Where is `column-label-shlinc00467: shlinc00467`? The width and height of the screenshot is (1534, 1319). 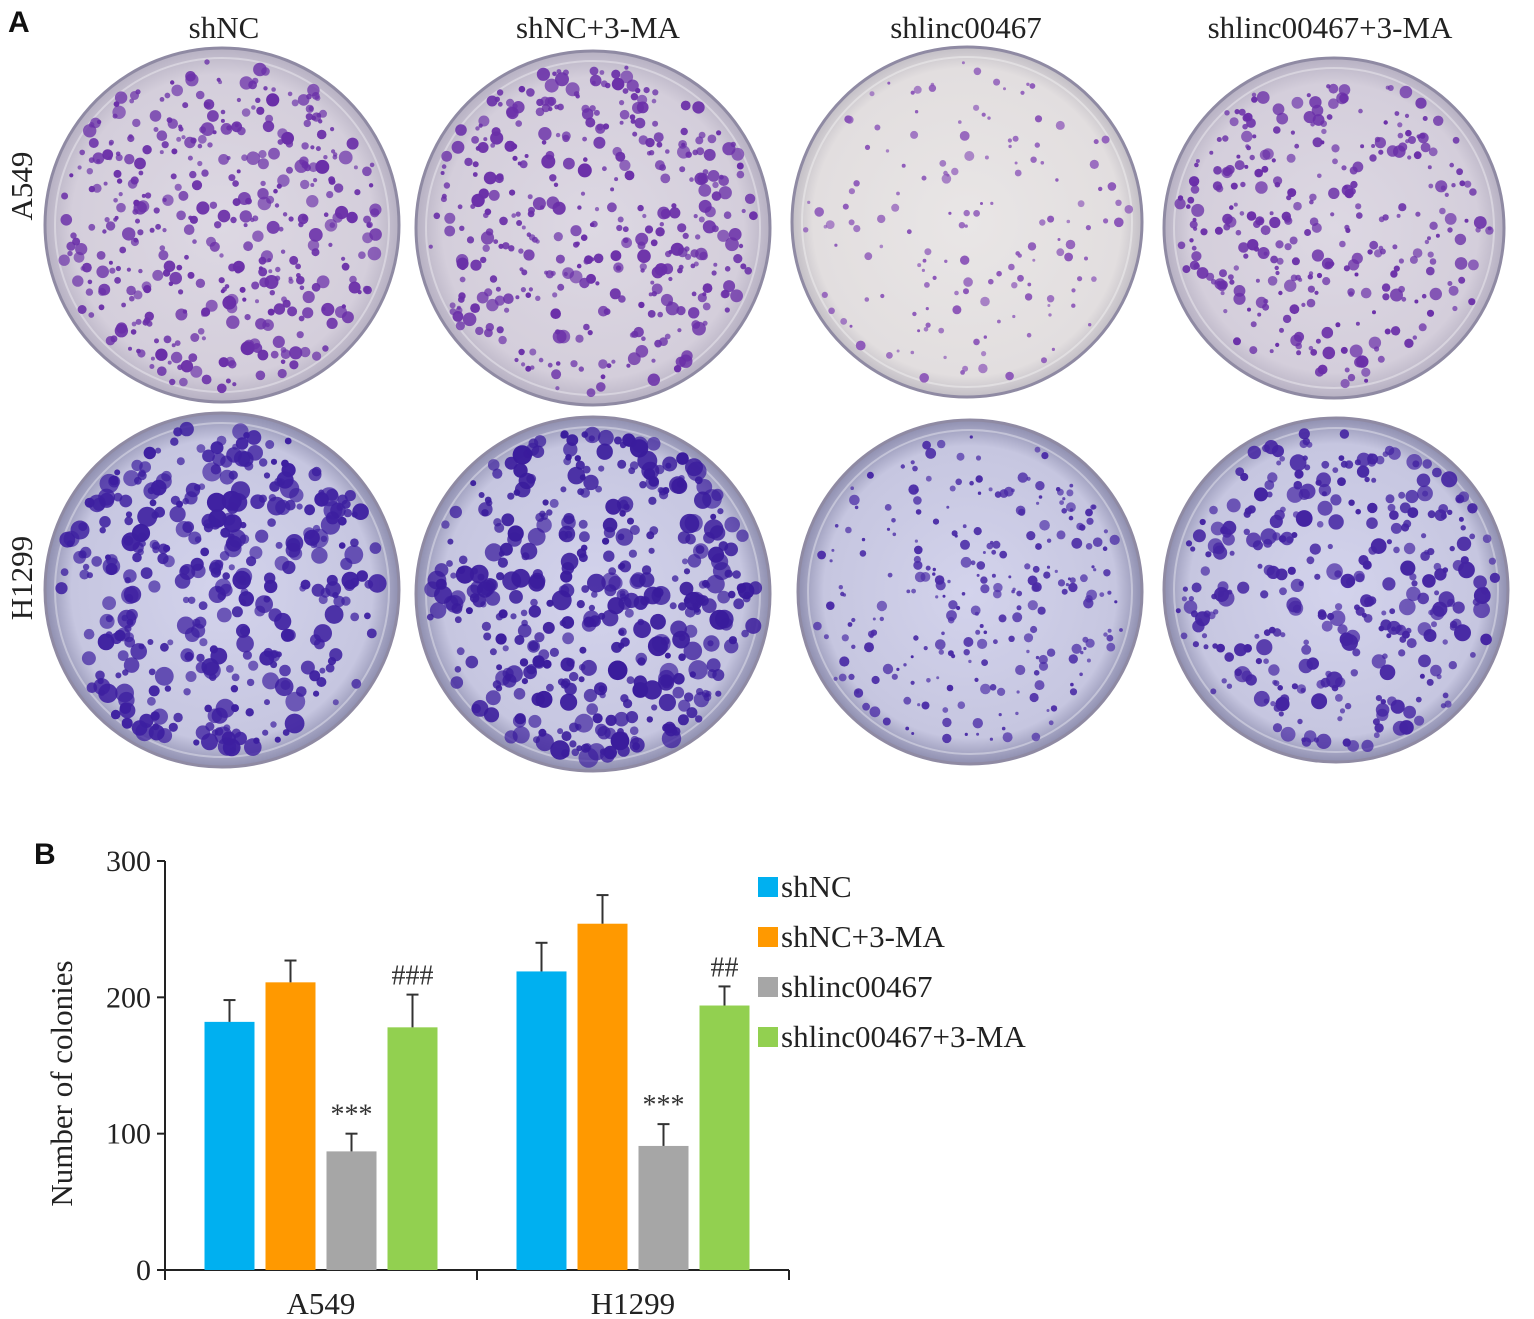 column-label-shlinc00467: shlinc00467 is located at coordinates (966, 27).